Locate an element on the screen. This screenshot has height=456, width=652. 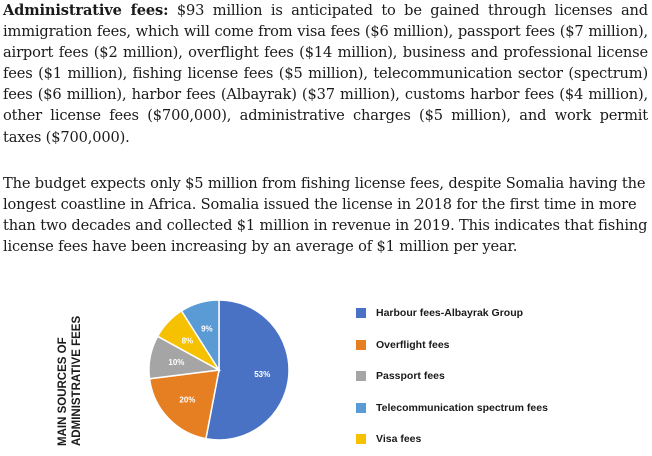
pie-slice-label: 10% is located at coordinates (176, 362).